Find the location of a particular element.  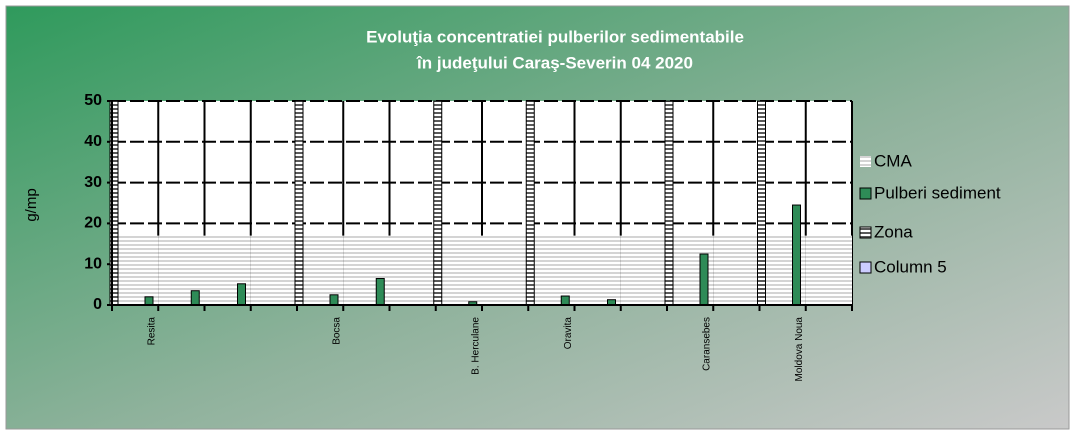

chart-title: în judeţului Caraş-Severin 04 2020 is located at coordinates (554, 62).